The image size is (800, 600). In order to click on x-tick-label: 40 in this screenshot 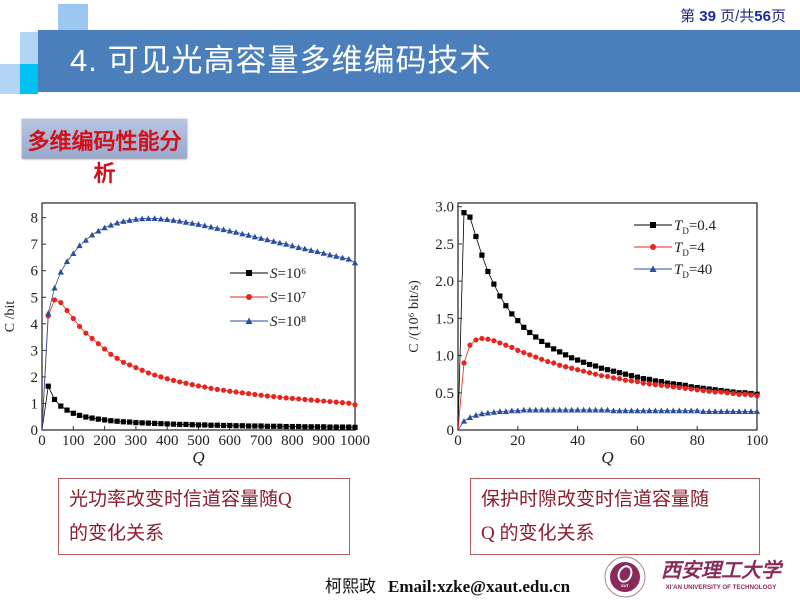, I will do `click(577, 441)`.